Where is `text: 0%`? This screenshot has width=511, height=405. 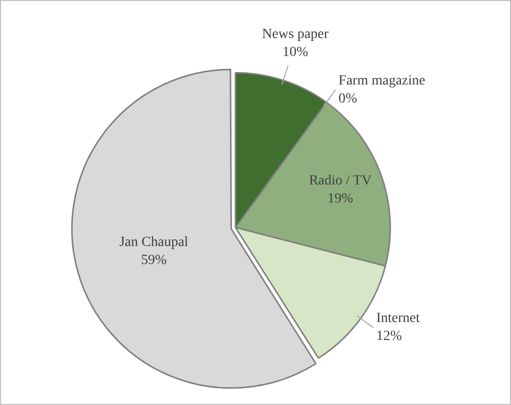 text: 0% is located at coordinates (348, 98).